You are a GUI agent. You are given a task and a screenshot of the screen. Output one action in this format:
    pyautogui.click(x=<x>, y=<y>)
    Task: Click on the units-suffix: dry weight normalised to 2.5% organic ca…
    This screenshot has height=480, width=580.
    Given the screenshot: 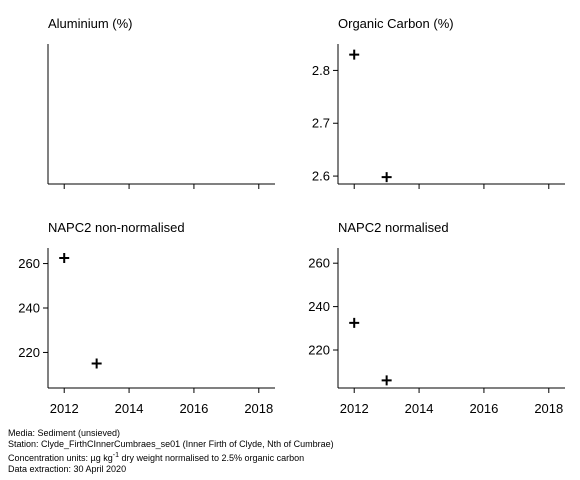 What is the action you would take?
    pyautogui.click(x=211, y=458)
    